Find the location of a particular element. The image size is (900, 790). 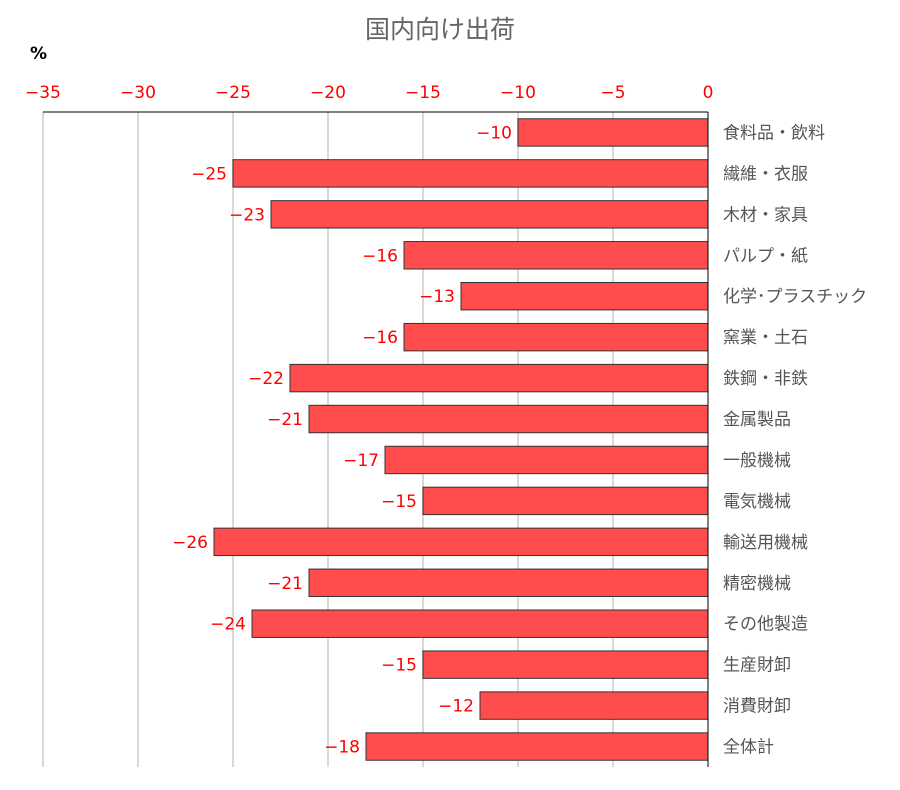

chart-title: 国内向け出荷 is located at coordinates (439, 29).